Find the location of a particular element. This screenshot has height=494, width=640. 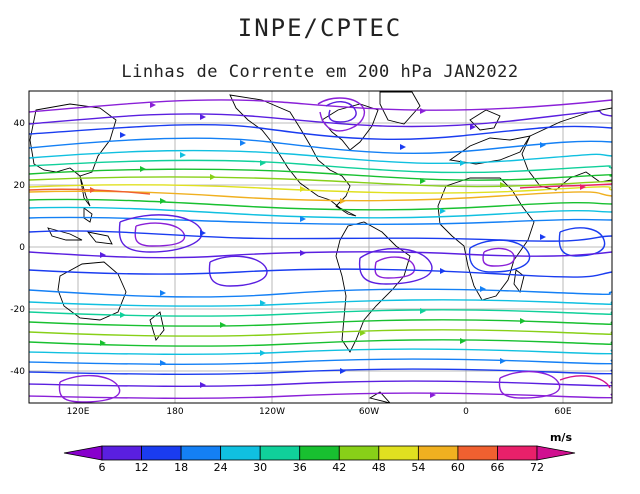

streamline-s3 is located at coordinates (320, 313).